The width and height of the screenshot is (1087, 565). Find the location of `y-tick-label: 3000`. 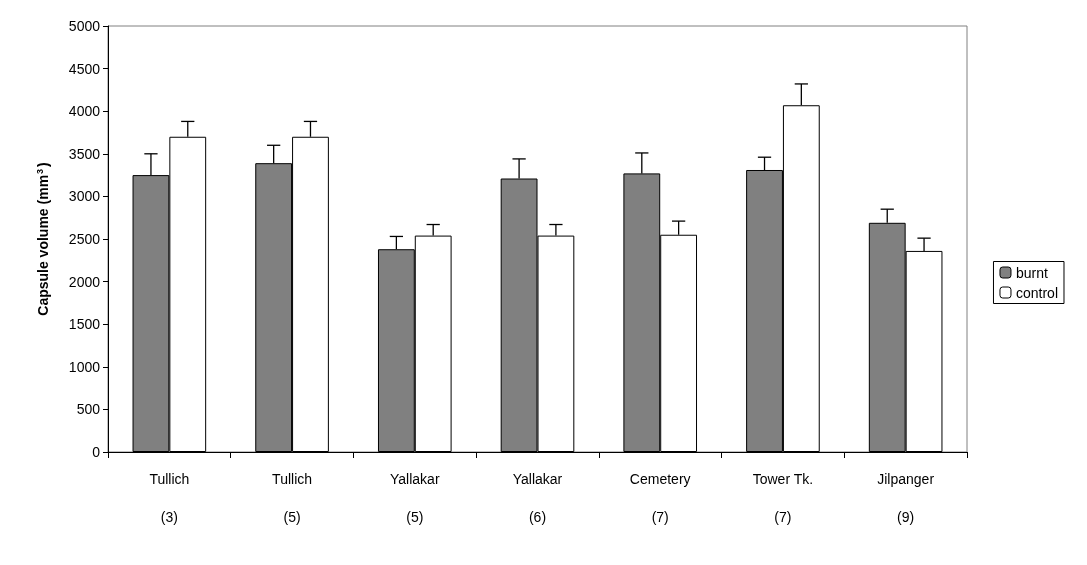

y-tick-label: 3000 is located at coordinates (84, 196).